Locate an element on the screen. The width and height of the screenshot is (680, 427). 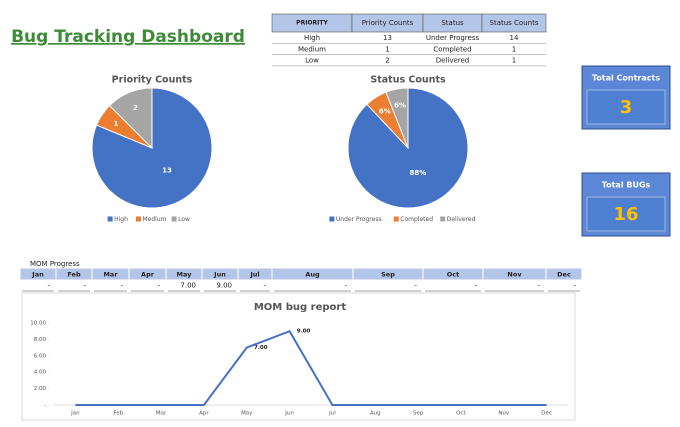
header-text: PRIORITY is located at coordinates (312, 23).